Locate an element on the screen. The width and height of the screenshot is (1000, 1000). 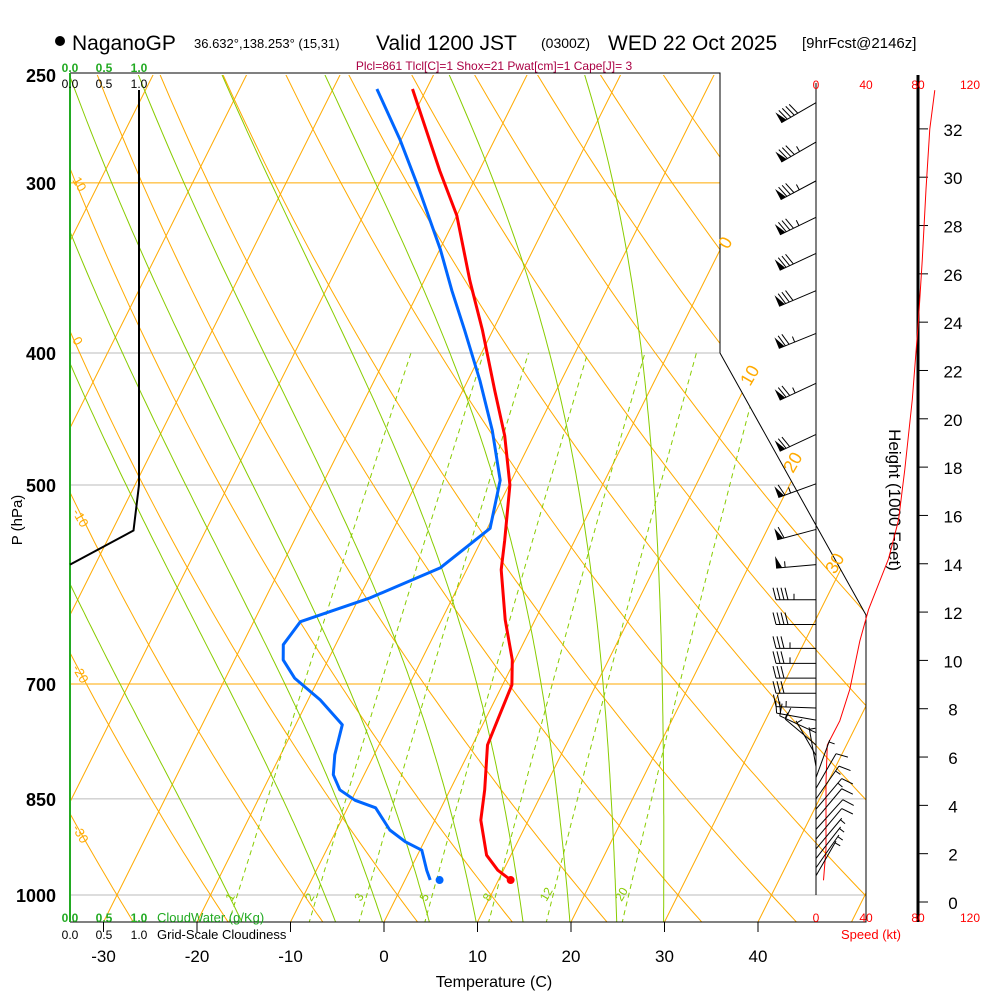
height-tick-label: 10 is located at coordinates (953, 661).